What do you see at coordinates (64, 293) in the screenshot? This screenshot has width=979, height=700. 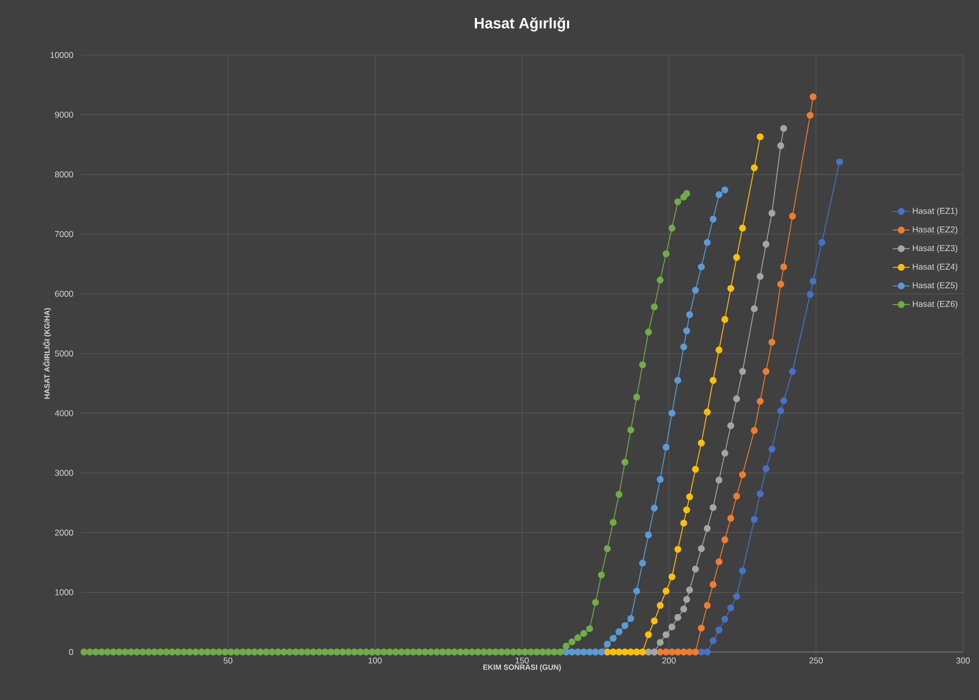 I see `y-tick-label: 6000` at bounding box center [64, 293].